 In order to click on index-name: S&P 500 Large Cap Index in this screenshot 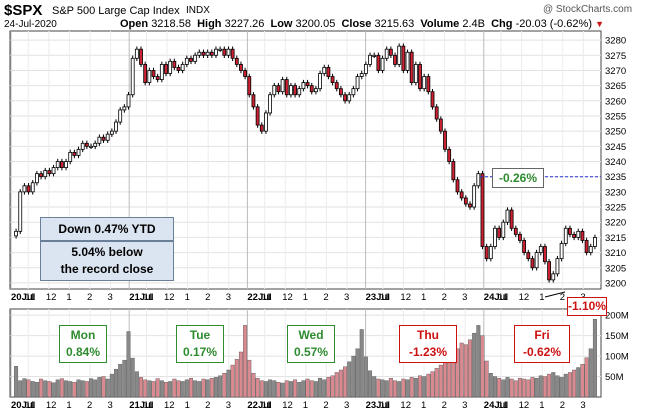, I will do `click(116, 11)`.